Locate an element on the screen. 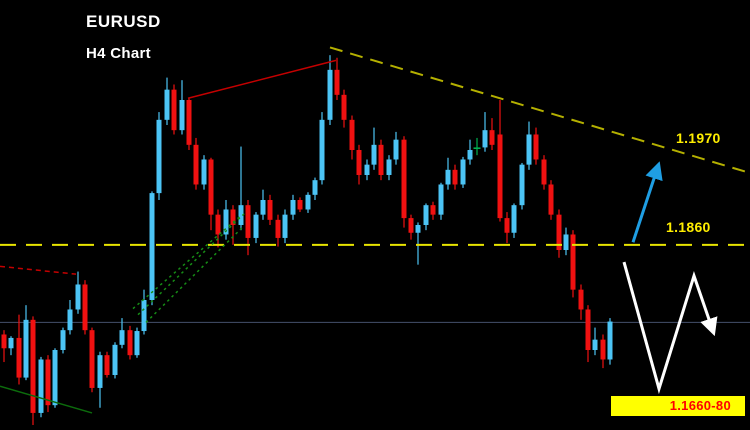 The image size is (750, 430). trendline-price-label: 1.1970 is located at coordinates (698, 138).